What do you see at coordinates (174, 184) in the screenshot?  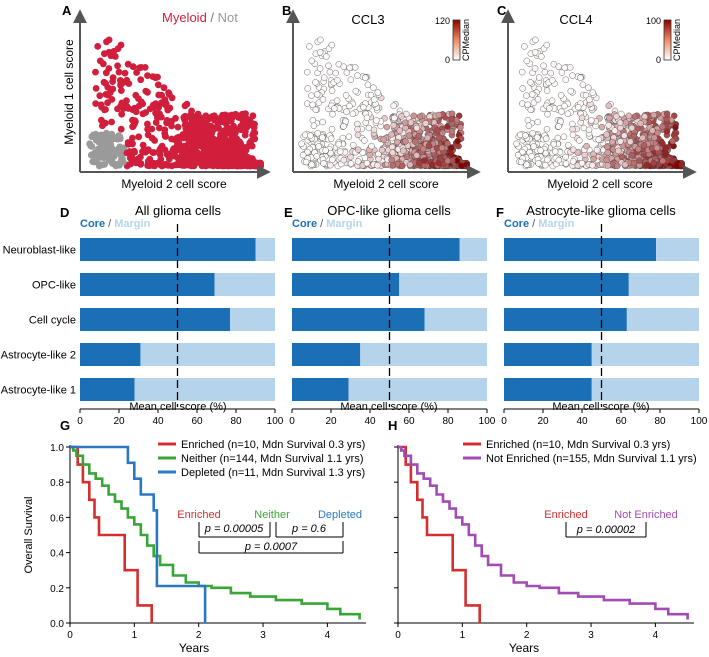 I see `x-axis-label: Myeloid 2 cell score` at bounding box center [174, 184].